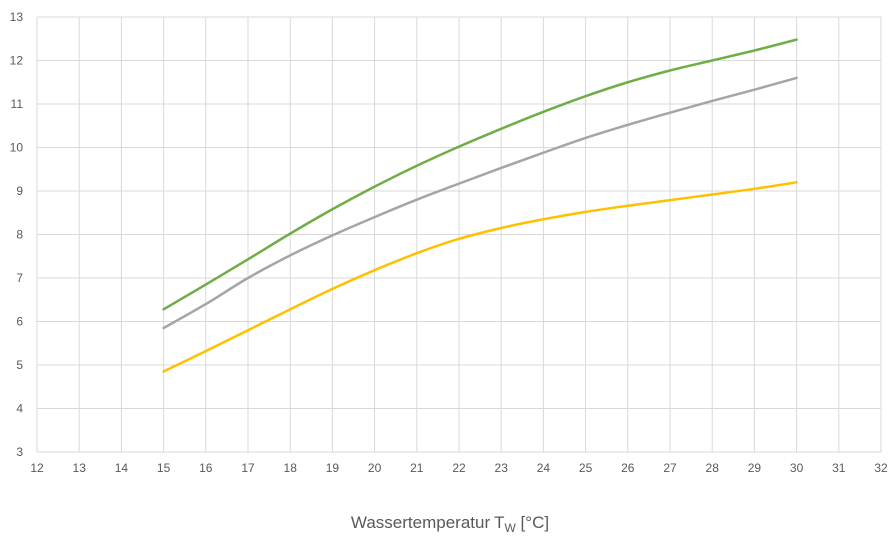 Image resolution: width=891 pixels, height=545 pixels. What do you see at coordinates (544, 468) in the screenshot?
I see `x-tick-label: 24` at bounding box center [544, 468].